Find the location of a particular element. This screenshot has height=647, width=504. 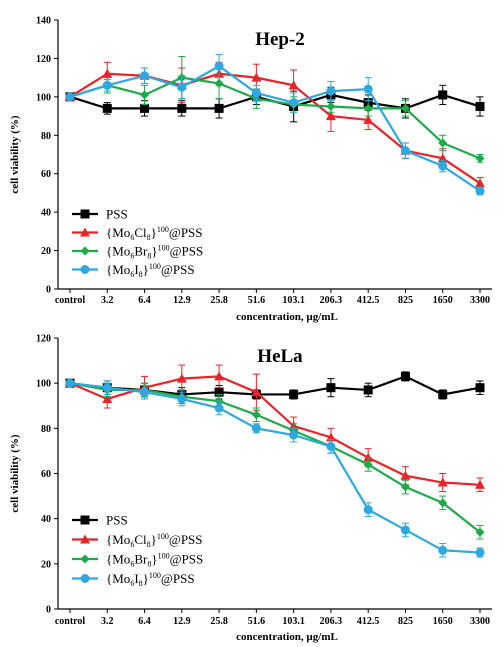

series-pss is located at coordinates (275, 386).